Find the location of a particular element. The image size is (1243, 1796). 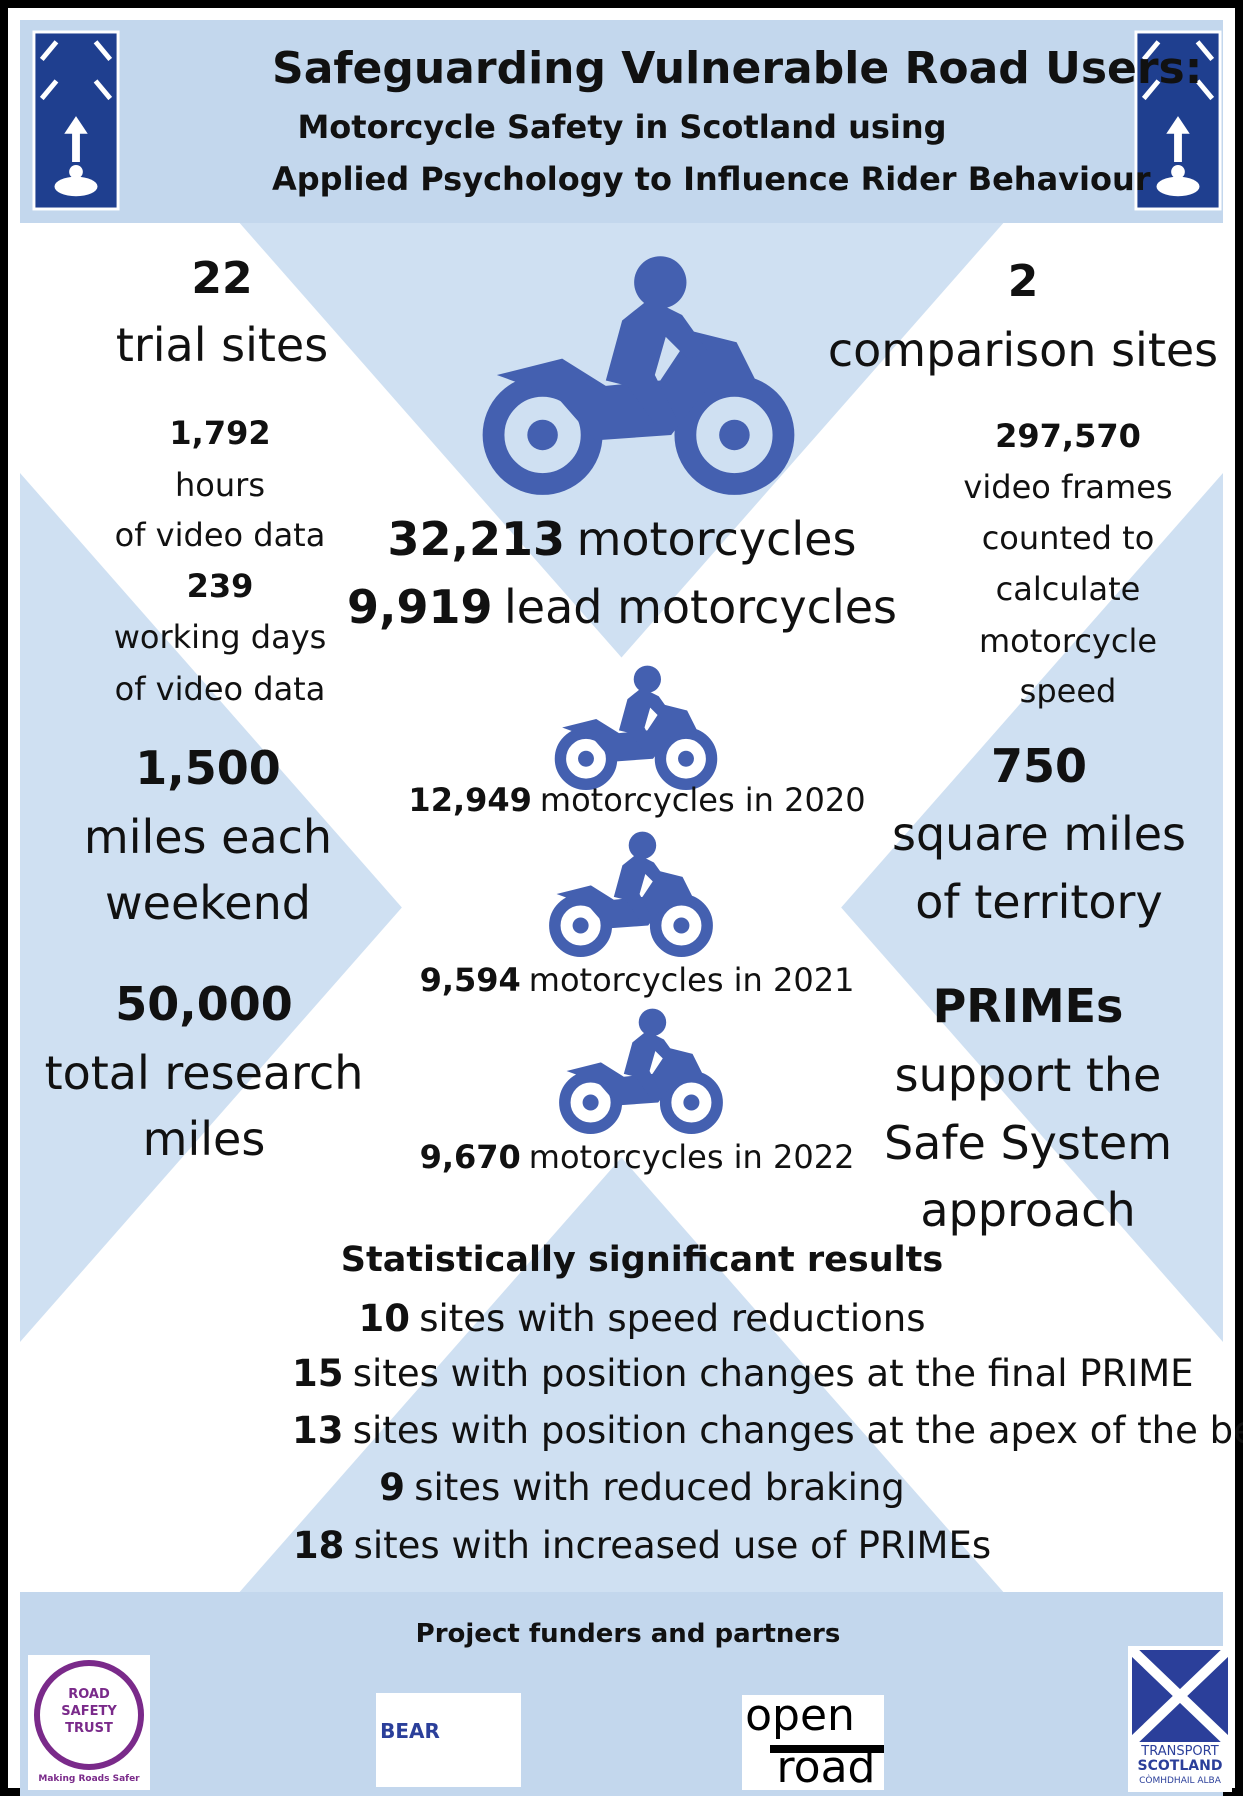

footer-heading-part: Project funders and partners is located at coordinates (628, 1633).